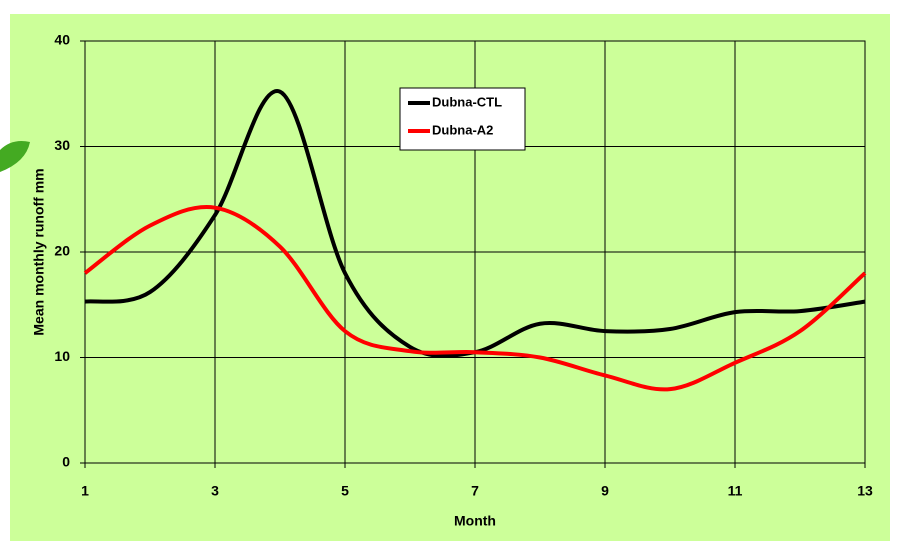  What do you see at coordinates (462, 119) in the screenshot?
I see `legend-box` at bounding box center [462, 119].